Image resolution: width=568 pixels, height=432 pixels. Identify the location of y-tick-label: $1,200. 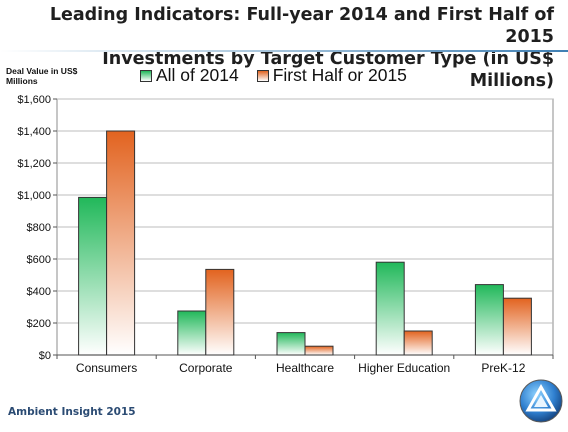
(34, 164).